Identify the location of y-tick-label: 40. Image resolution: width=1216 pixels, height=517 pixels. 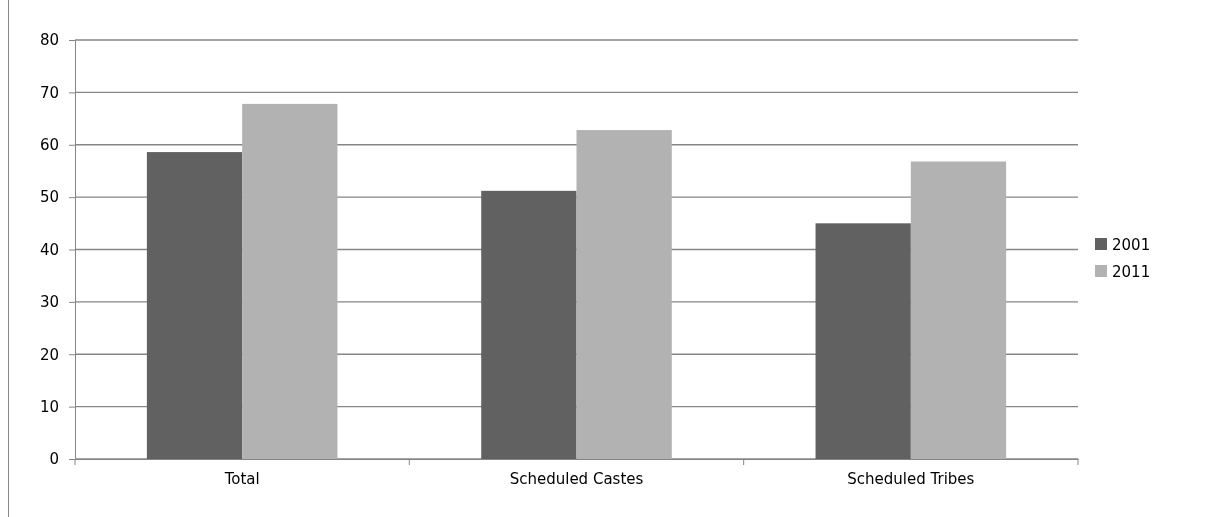
(49, 249).